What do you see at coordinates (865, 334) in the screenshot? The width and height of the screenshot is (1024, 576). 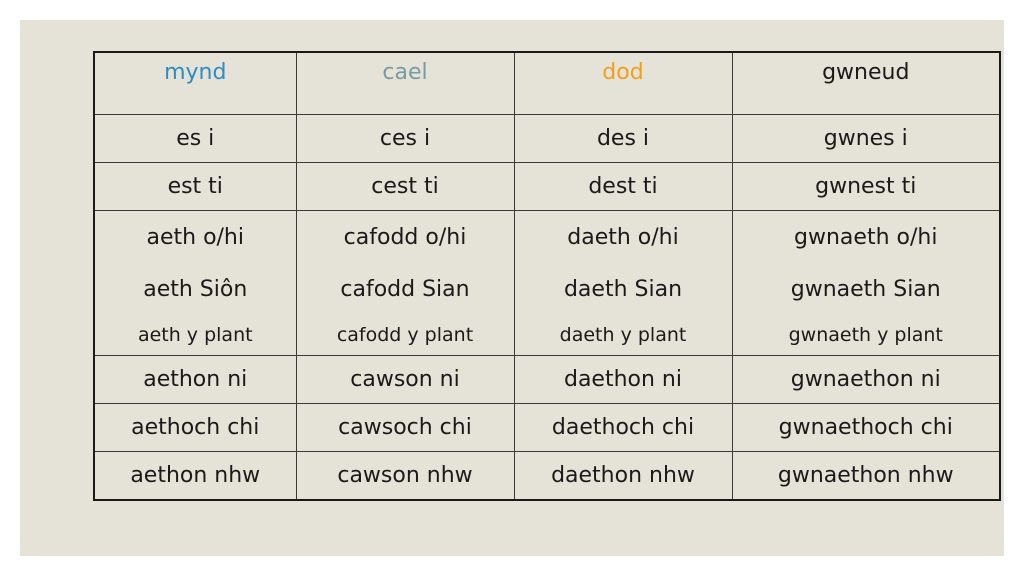 I see `cell-line: gwnaeth y plant` at bounding box center [865, 334].